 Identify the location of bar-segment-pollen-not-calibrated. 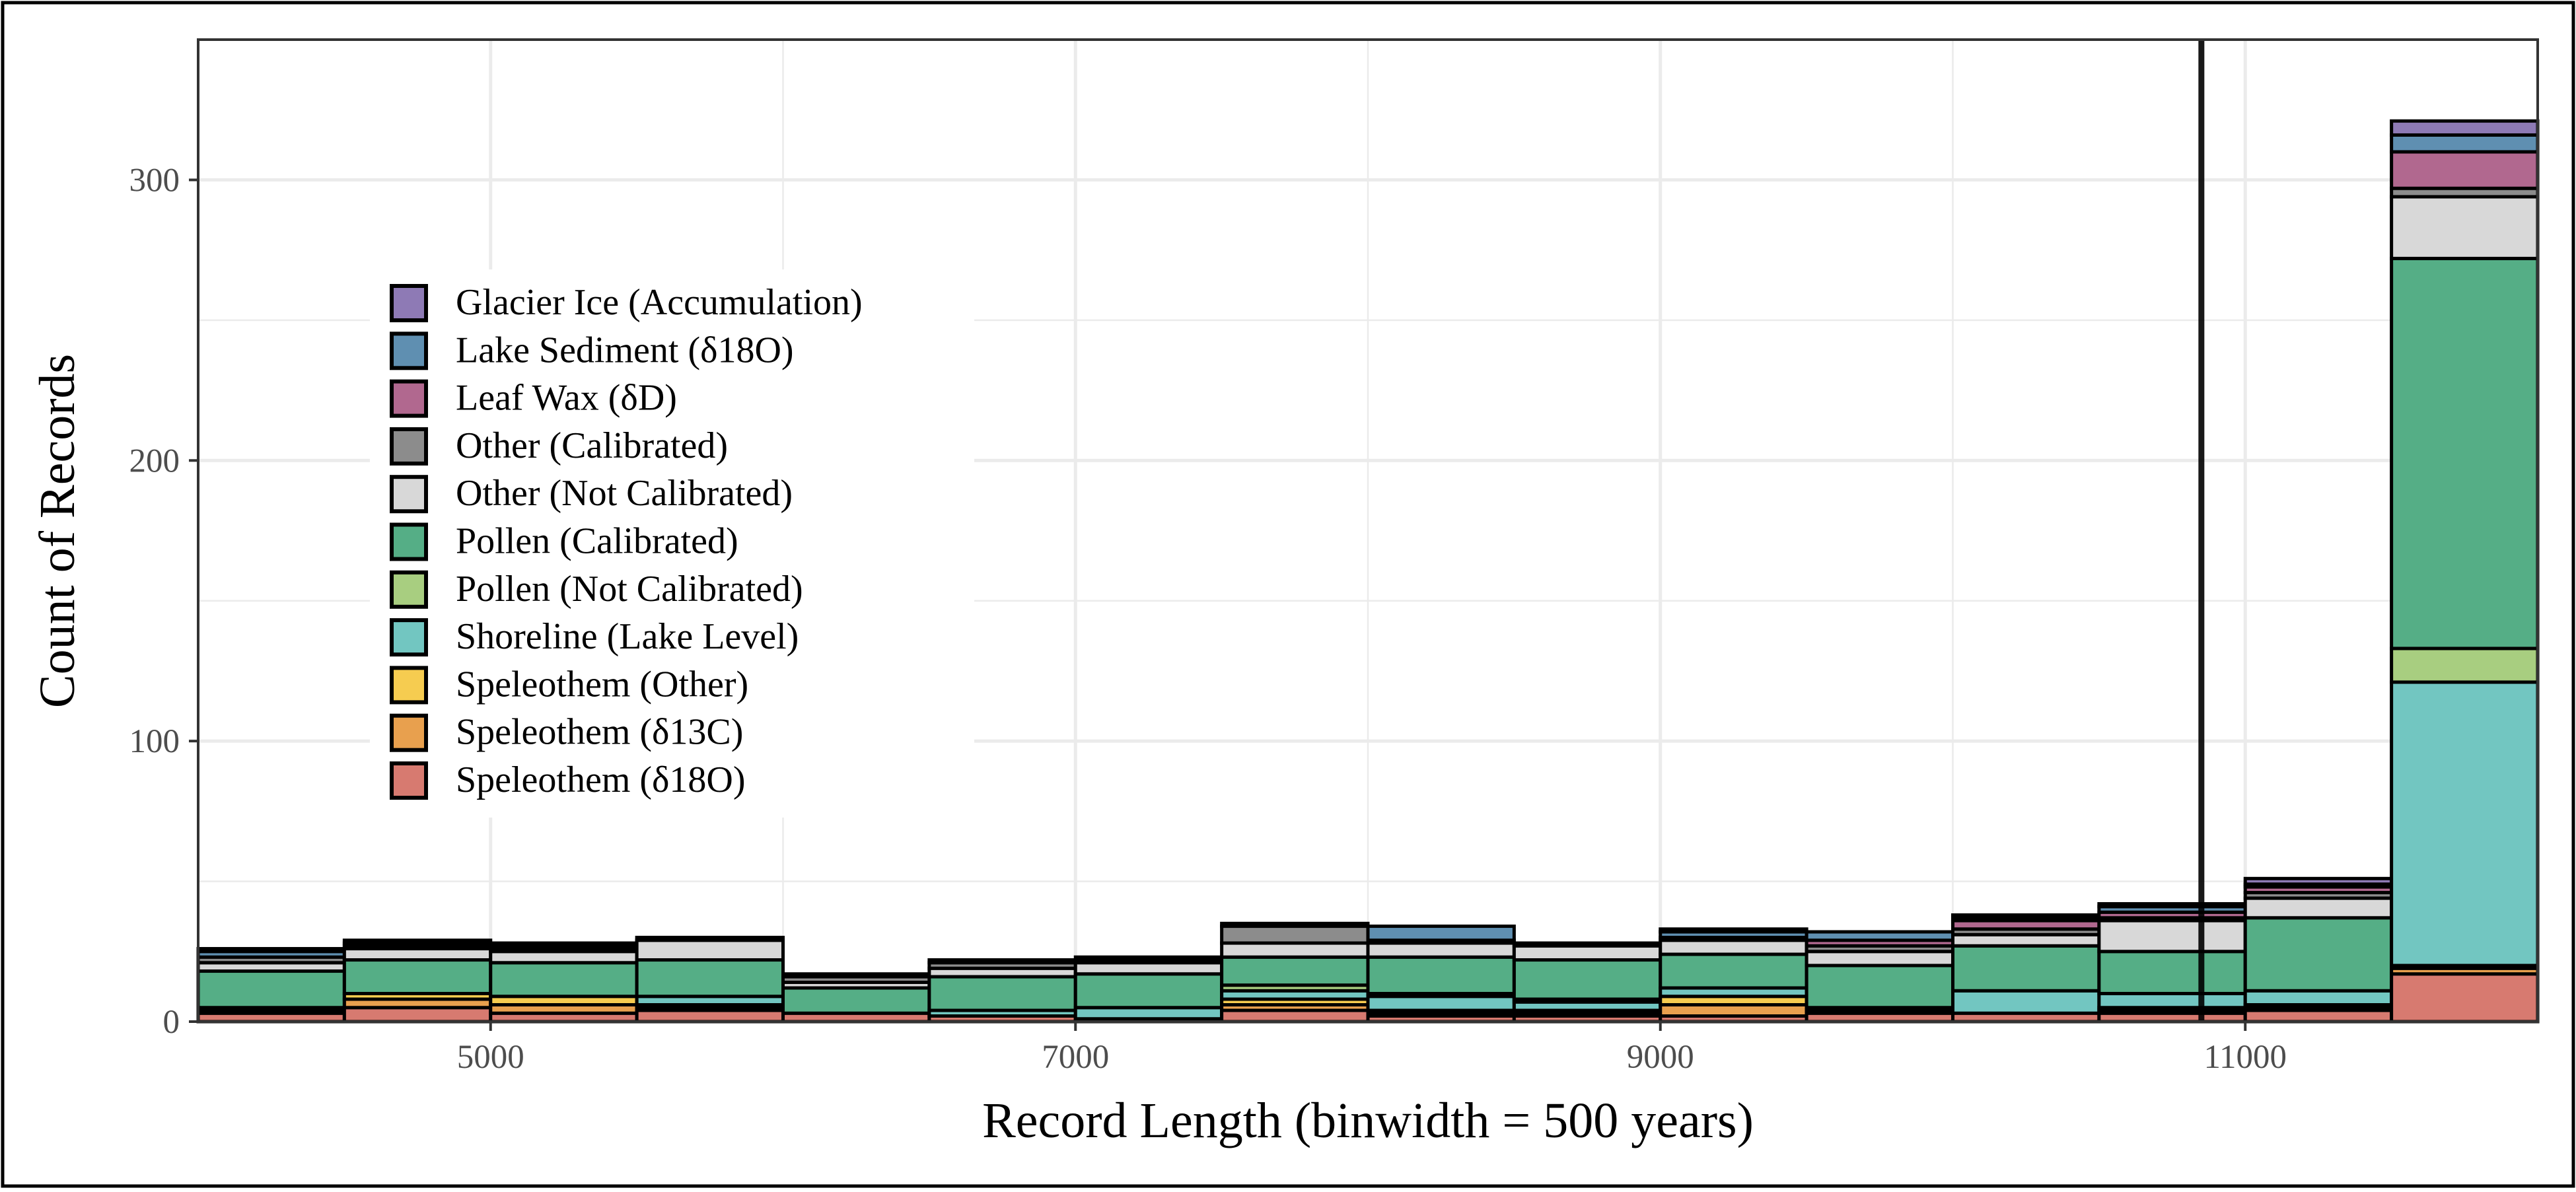
(2465, 665).